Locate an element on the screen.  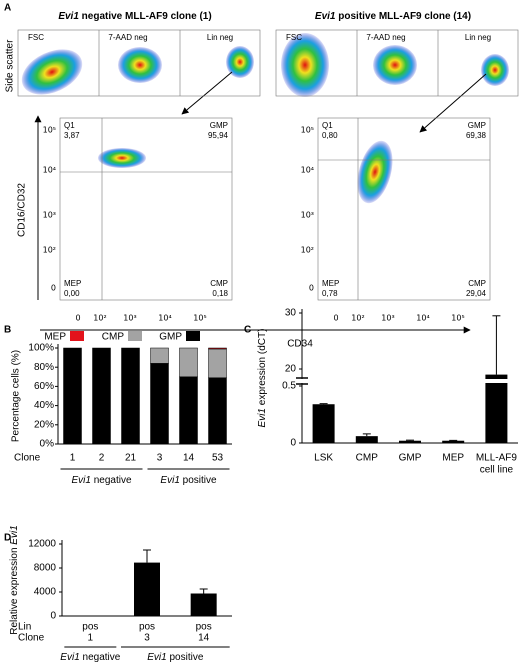
group-label-rest: positive is located at coordinates (185, 657).